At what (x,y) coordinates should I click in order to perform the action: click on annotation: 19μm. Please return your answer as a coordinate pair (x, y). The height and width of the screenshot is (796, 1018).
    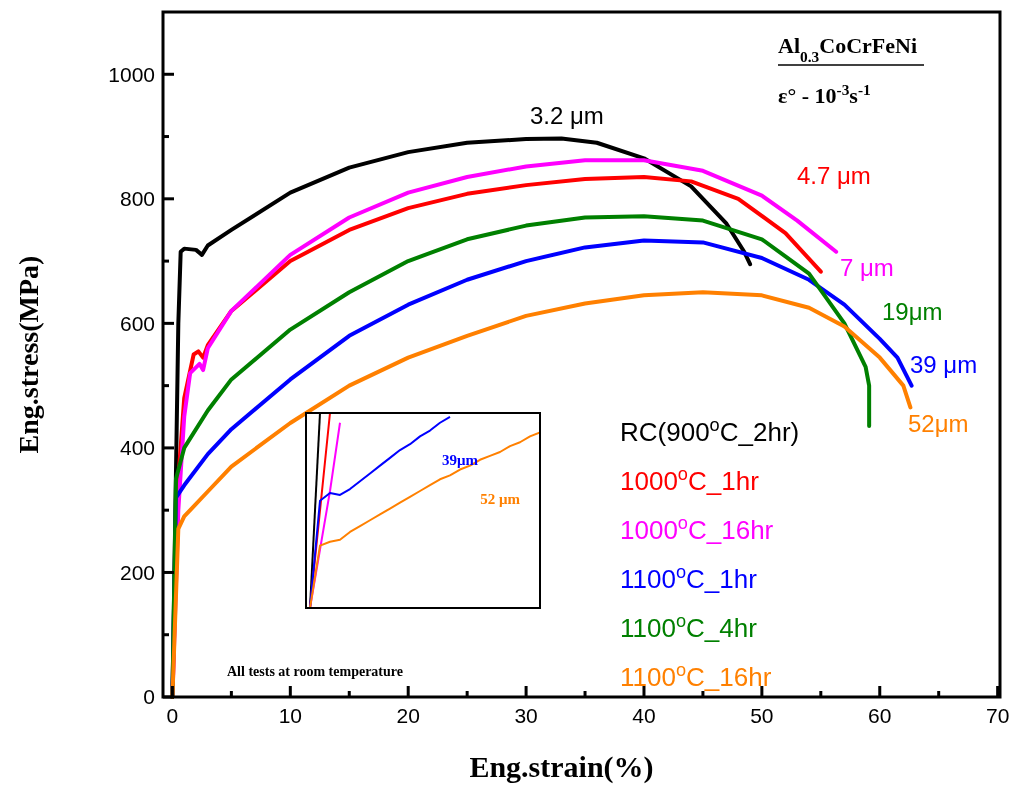
    Looking at the image, I should click on (912, 312).